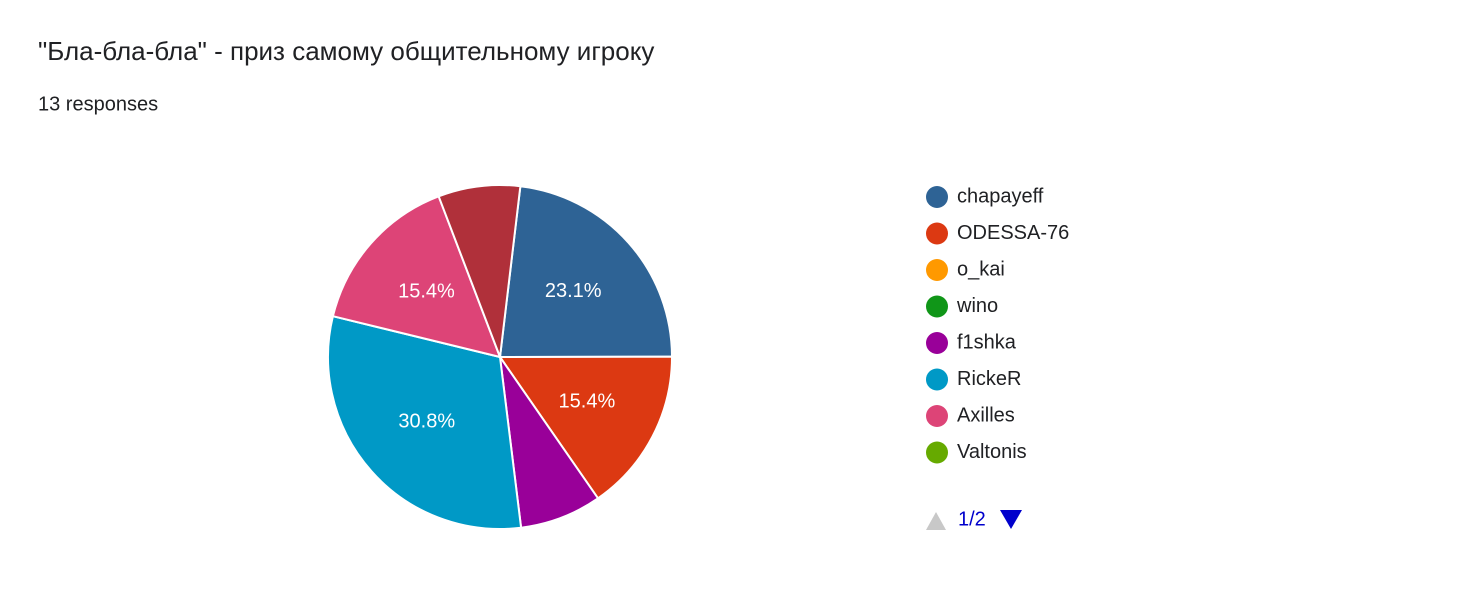 The width and height of the screenshot is (1460, 593). What do you see at coordinates (936, 521) in the screenshot?
I see `legend-prev` at bounding box center [936, 521].